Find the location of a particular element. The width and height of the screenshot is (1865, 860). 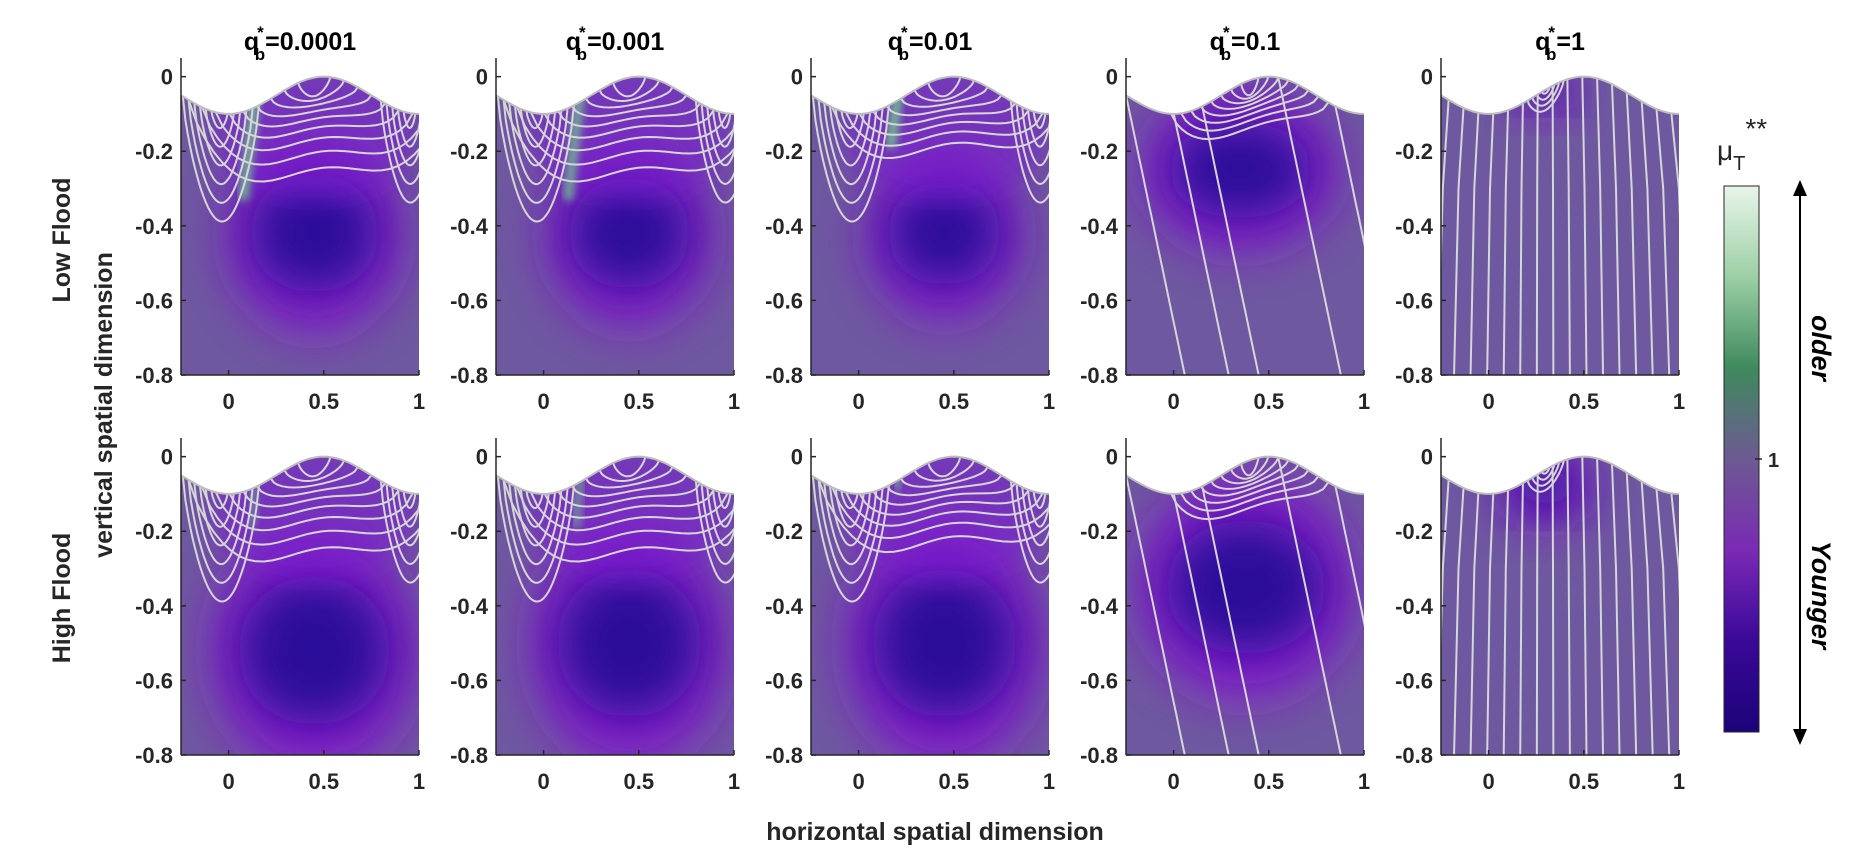

local-streamline is located at coordinates (1546, 471).